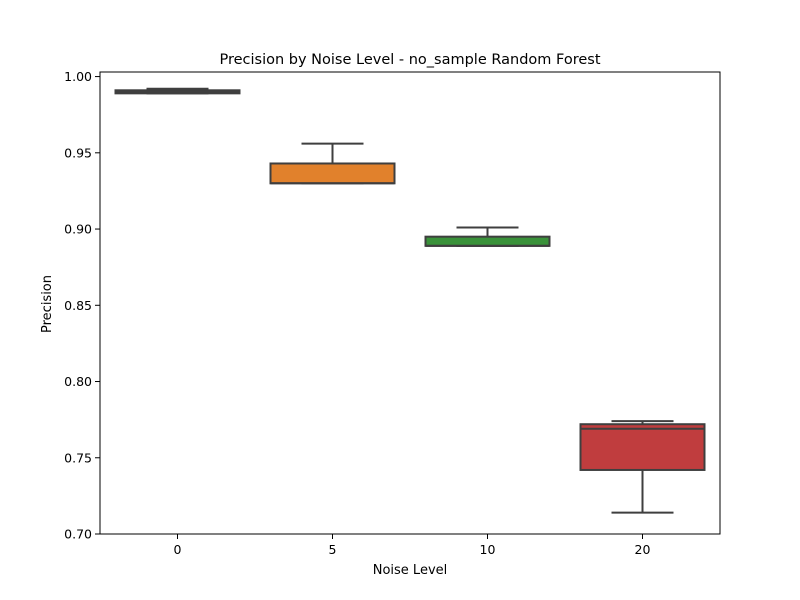 The image size is (800, 600). I want to click on x-tick-label: 20, so click(643, 549).